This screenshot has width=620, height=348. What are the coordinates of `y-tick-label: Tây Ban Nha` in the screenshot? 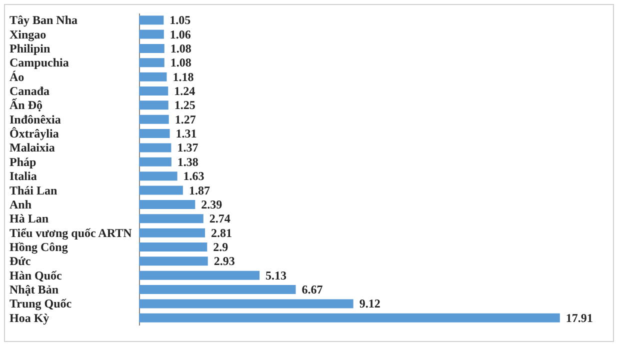 It's located at (44, 20).